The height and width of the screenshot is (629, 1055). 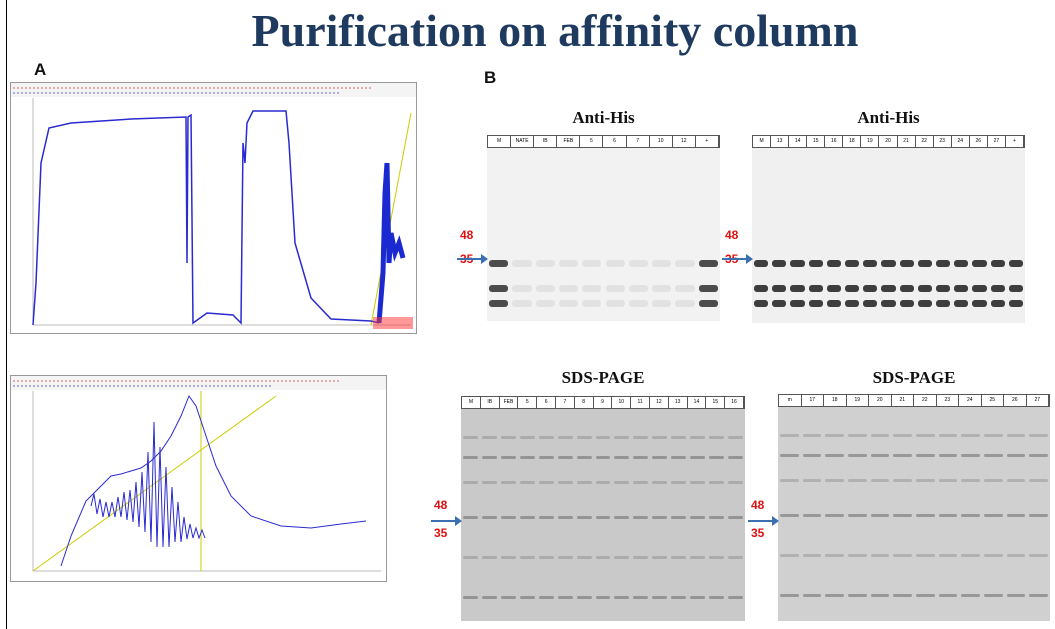 I want to click on lane-label: 25, so click(x=993, y=400).